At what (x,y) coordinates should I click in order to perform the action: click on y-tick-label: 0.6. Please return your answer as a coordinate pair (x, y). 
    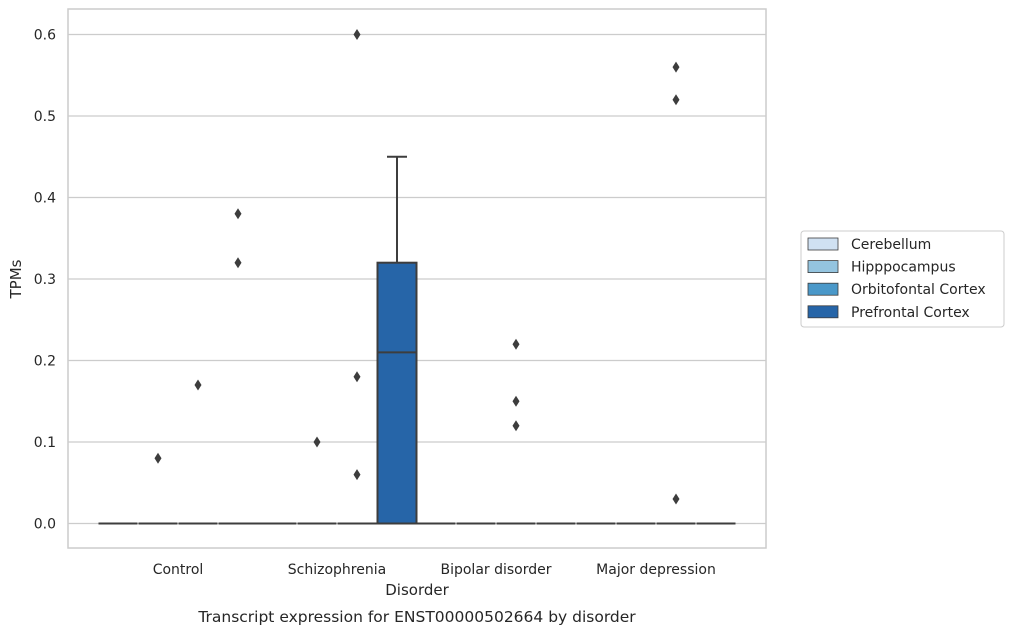
    Looking at the image, I should click on (45, 36).